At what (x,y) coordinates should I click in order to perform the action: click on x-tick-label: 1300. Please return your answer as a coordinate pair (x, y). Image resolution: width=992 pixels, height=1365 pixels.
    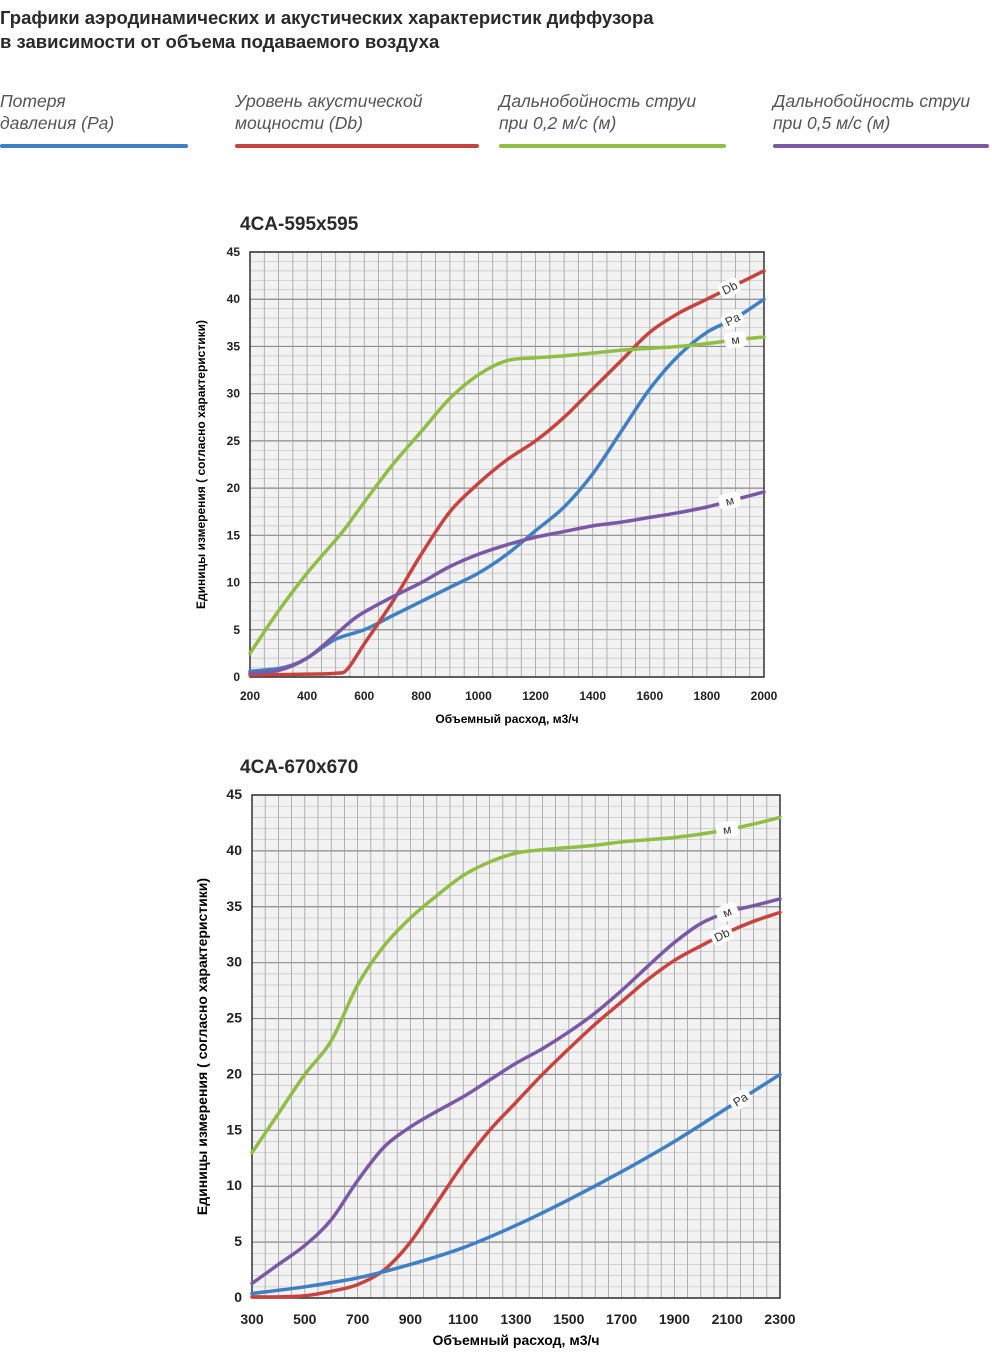
    Looking at the image, I should click on (515, 1319).